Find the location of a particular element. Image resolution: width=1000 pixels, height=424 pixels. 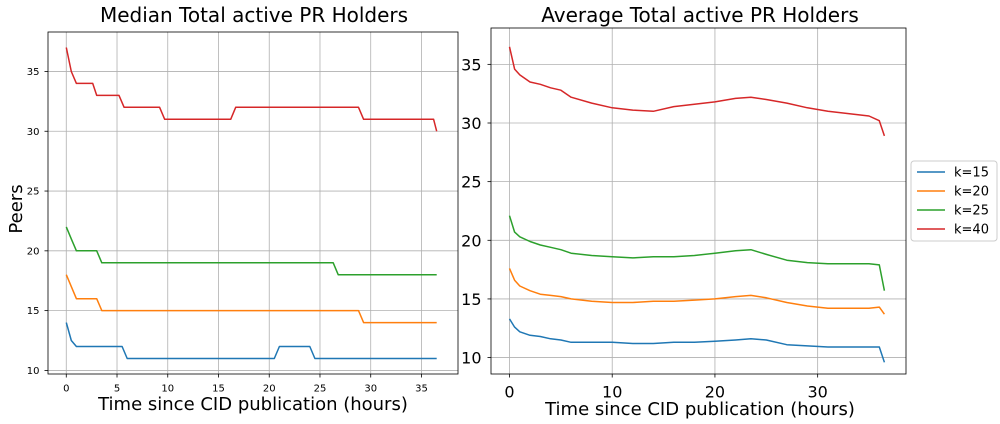

legend-label: k=25 is located at coordinates (971, 211).